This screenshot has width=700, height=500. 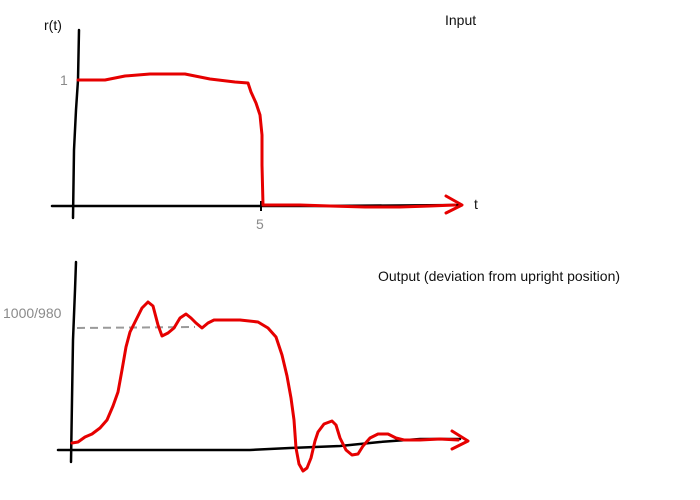 What do you see at coordinates (454, 204) in the screenshot?
I see `input-x-arrowhead` at bounding box center [454, 204].